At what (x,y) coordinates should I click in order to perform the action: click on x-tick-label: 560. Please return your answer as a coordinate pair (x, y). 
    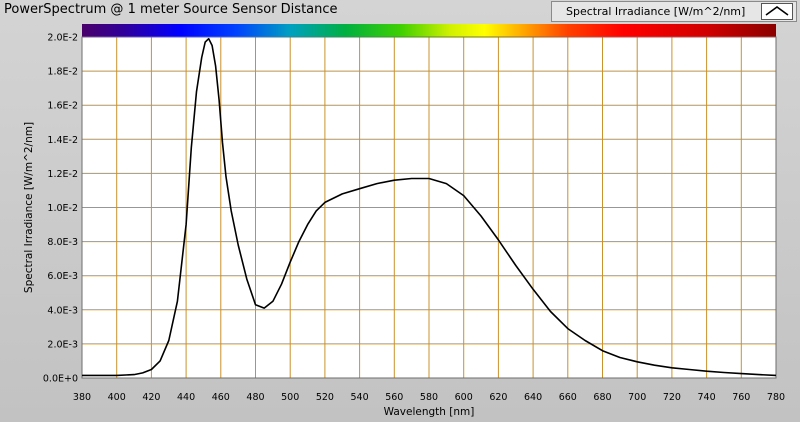
    Looking at the image, I should click on (394, 397).